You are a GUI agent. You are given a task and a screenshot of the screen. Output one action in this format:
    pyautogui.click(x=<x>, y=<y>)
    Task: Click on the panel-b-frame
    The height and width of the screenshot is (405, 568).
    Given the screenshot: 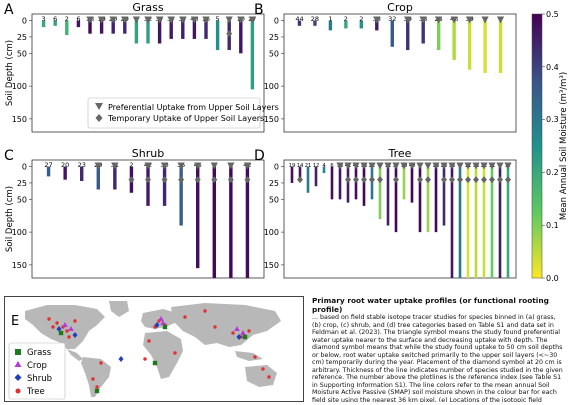 What is the action you would take?
    pyautogui.click(x=400, y=73)
    